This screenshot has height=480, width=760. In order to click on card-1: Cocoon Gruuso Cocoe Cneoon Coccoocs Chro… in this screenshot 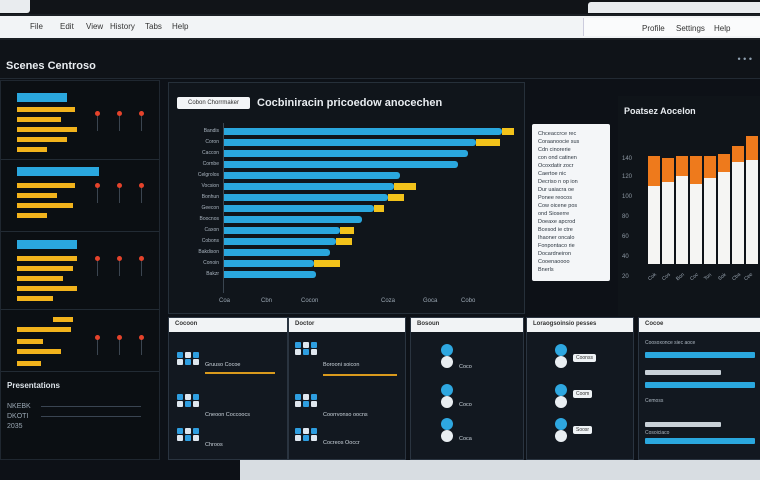, I will do `click(228, 388)`.